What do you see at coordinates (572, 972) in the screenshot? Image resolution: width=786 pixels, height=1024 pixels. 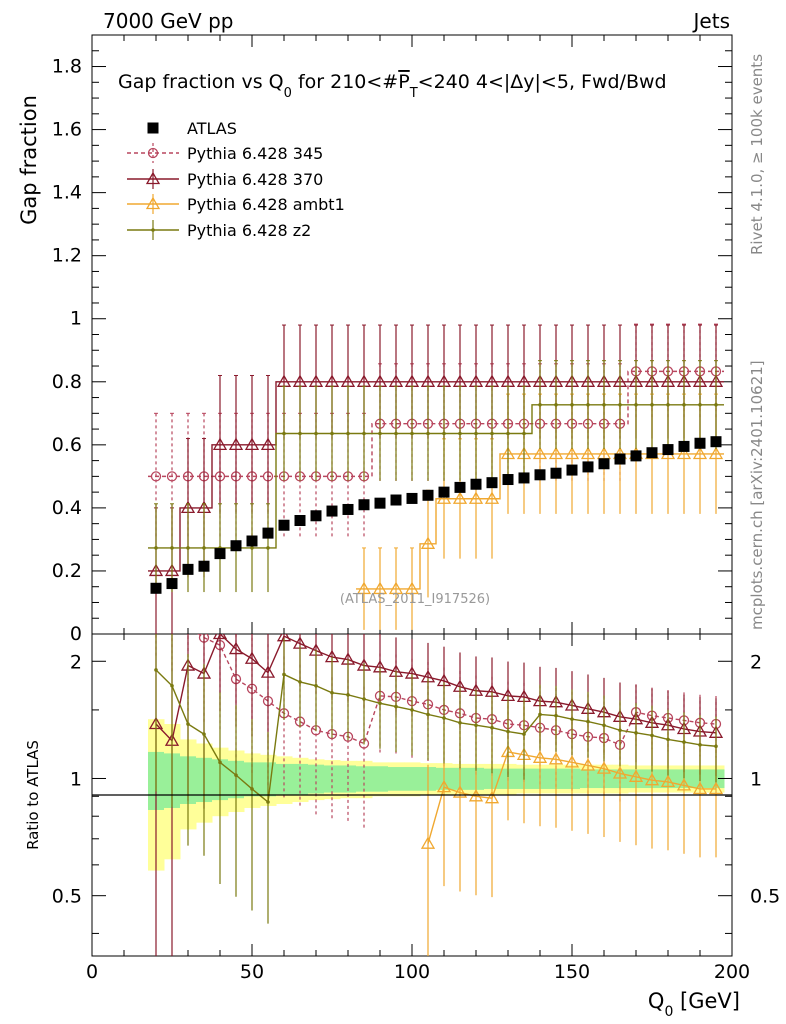 I see `x-tick-label: 150` at bounding box center [572, 972].